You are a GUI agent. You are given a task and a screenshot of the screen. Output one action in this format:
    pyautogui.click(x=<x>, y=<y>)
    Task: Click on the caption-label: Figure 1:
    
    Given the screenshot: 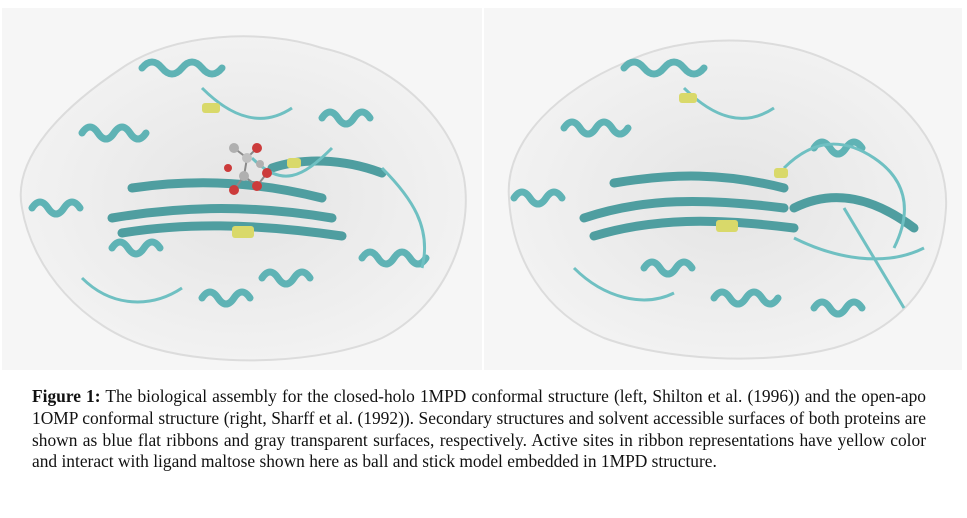 What is the action you would take?
    pyautogui.click(x=66, y=396)
    